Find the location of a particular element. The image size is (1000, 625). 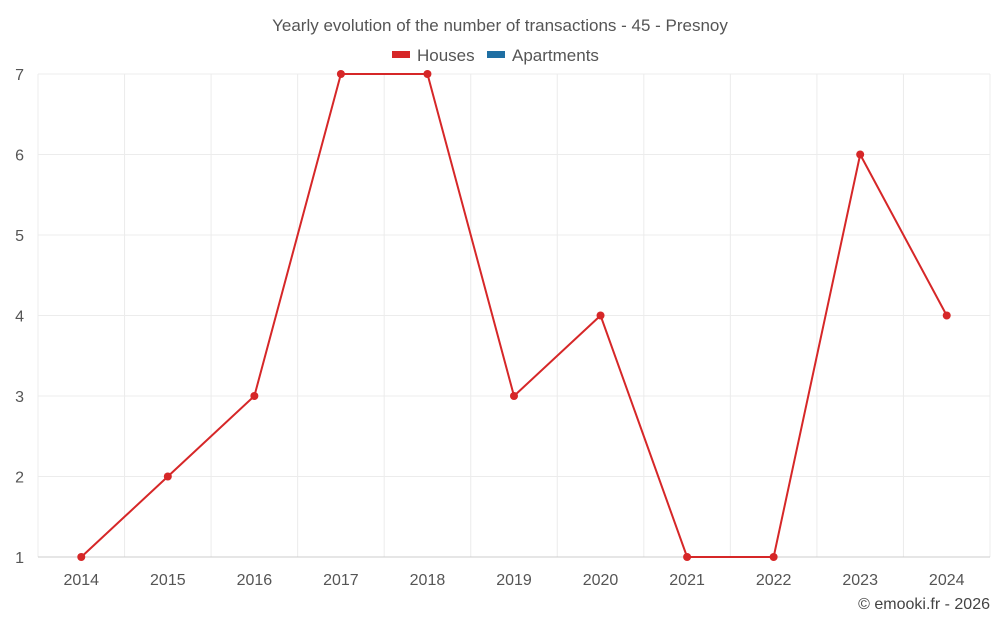

legend-swatch-apartments is located at coordinates (496, 54).